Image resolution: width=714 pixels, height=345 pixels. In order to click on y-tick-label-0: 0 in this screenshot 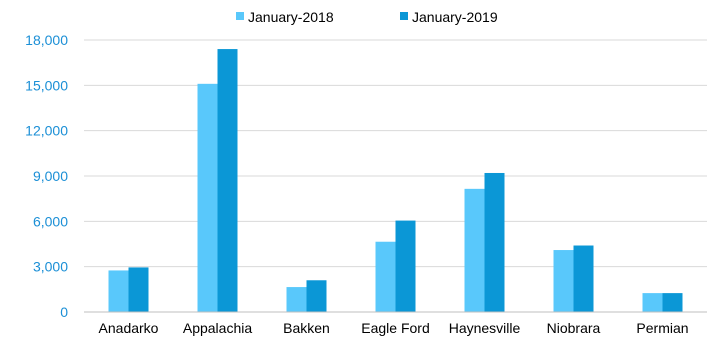, I will do `click(64, 312)`.